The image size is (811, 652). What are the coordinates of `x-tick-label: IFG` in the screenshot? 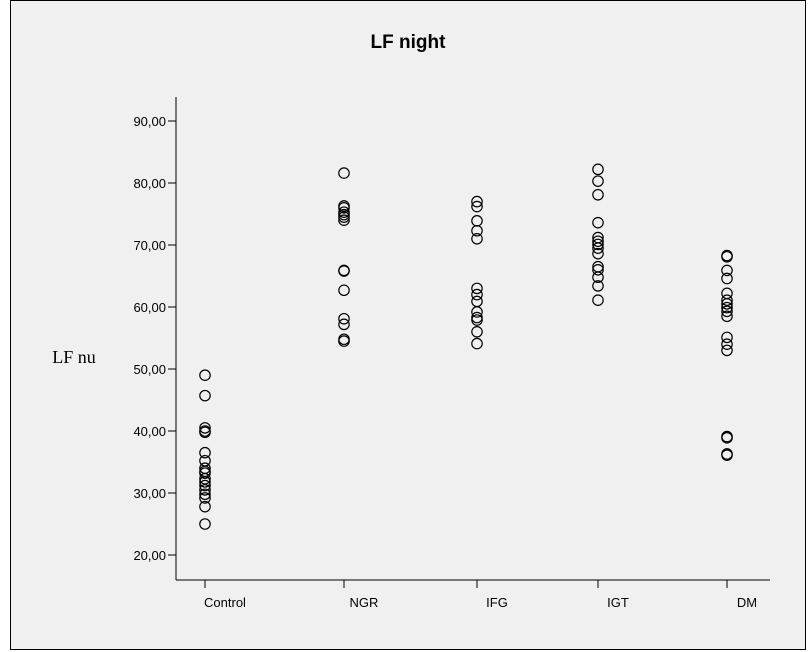 It's located at (497, 602).